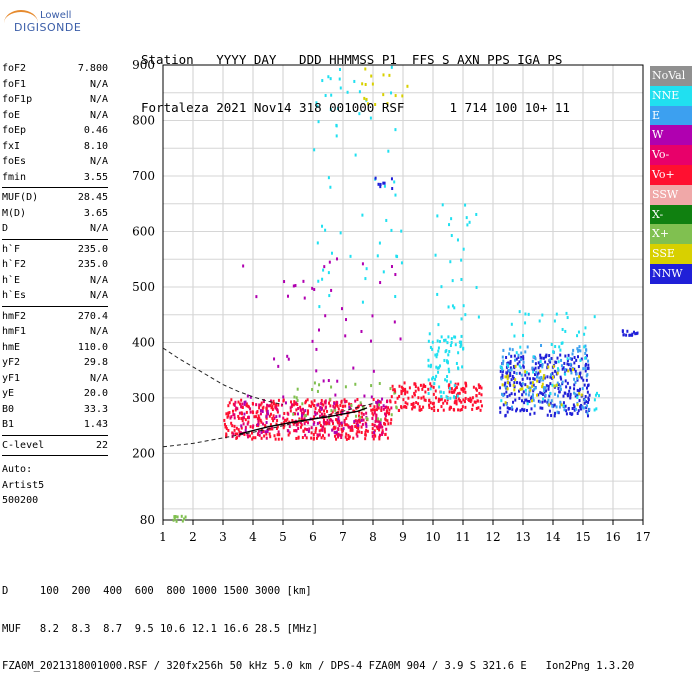  I want to click on x-tick-label: 1, so click(163, 537).